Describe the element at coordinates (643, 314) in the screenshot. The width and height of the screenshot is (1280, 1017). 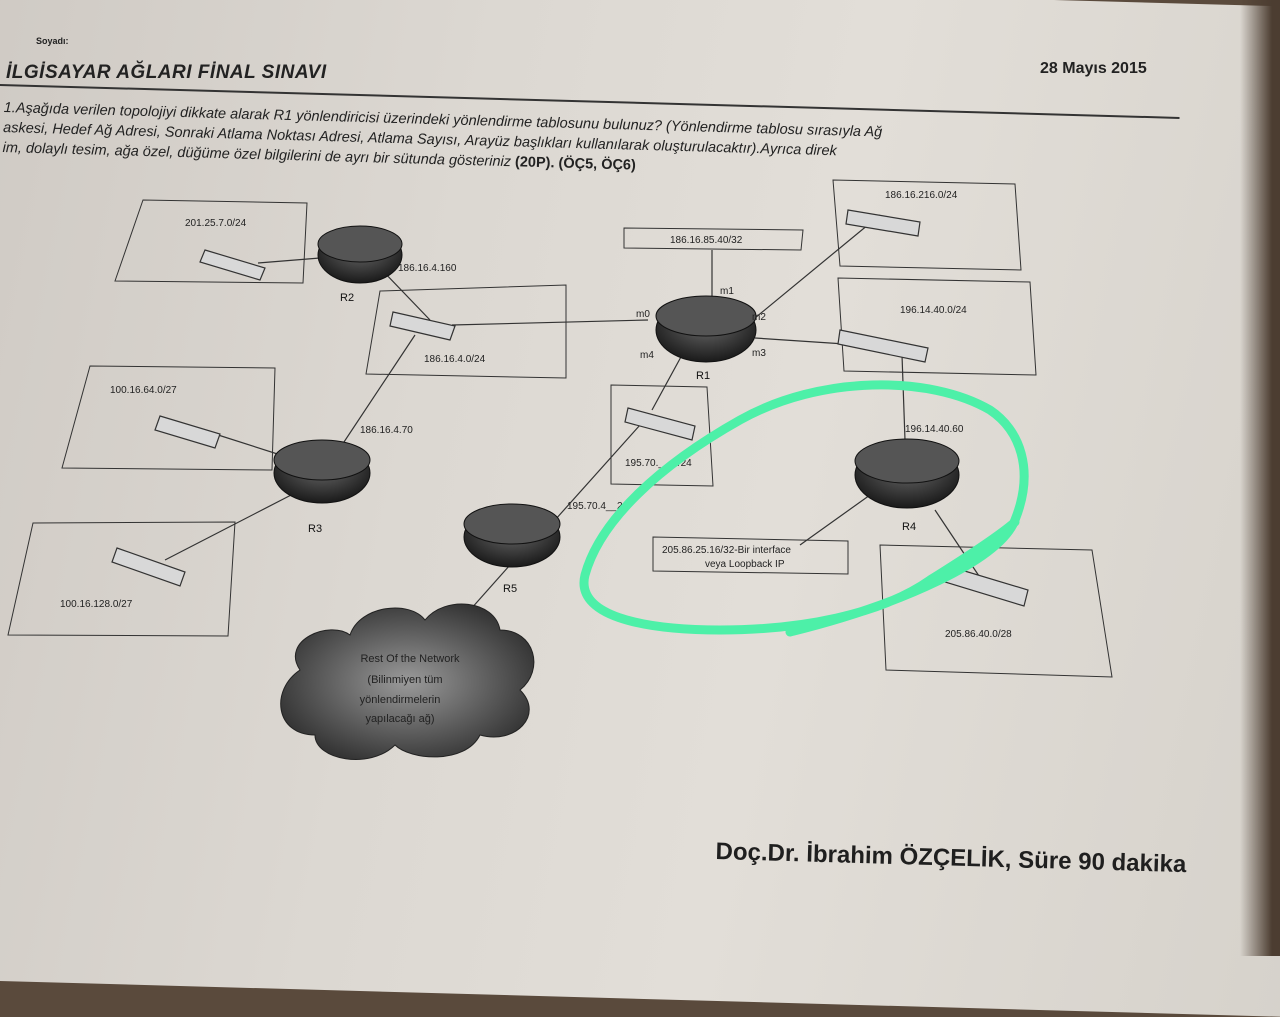
I see `iface-label-m0: m0` at that location.